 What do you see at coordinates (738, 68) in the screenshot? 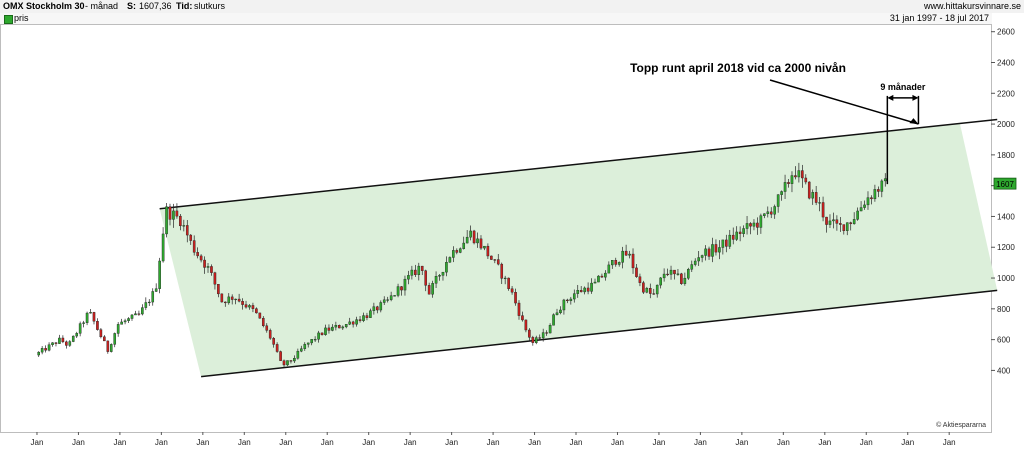
I see `annotation-topp-text: Topp runt april 2018 vid ca 2000 nivån` at bounding box center [738, 68].